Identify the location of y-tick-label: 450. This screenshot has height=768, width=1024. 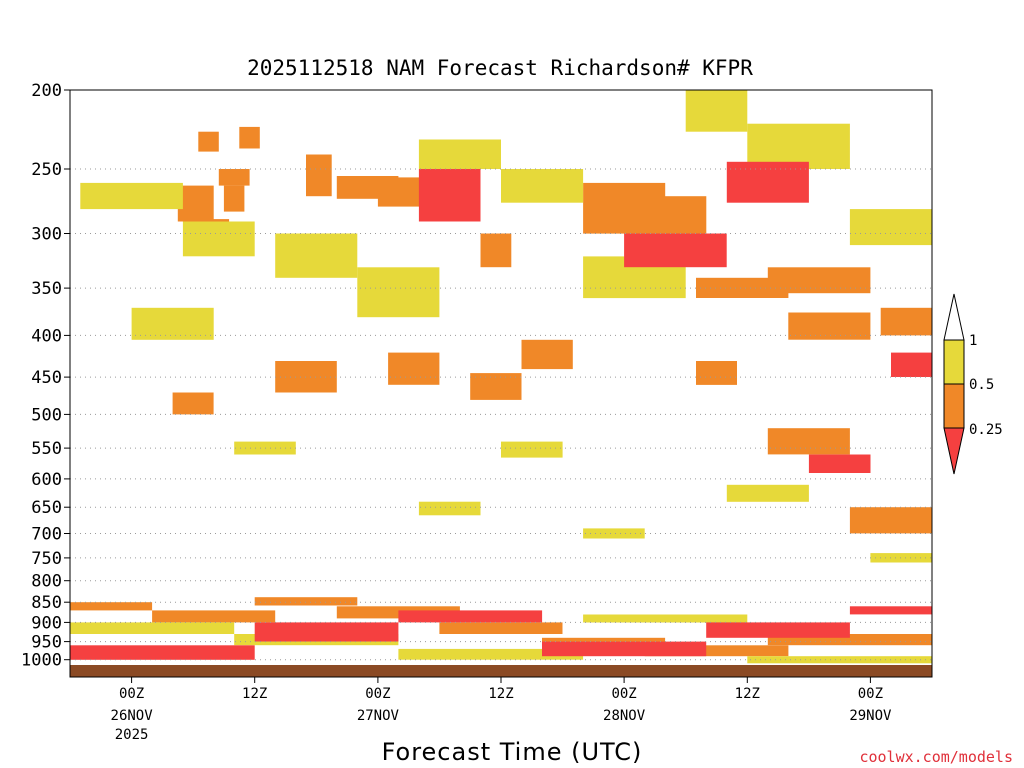
(46, 378).